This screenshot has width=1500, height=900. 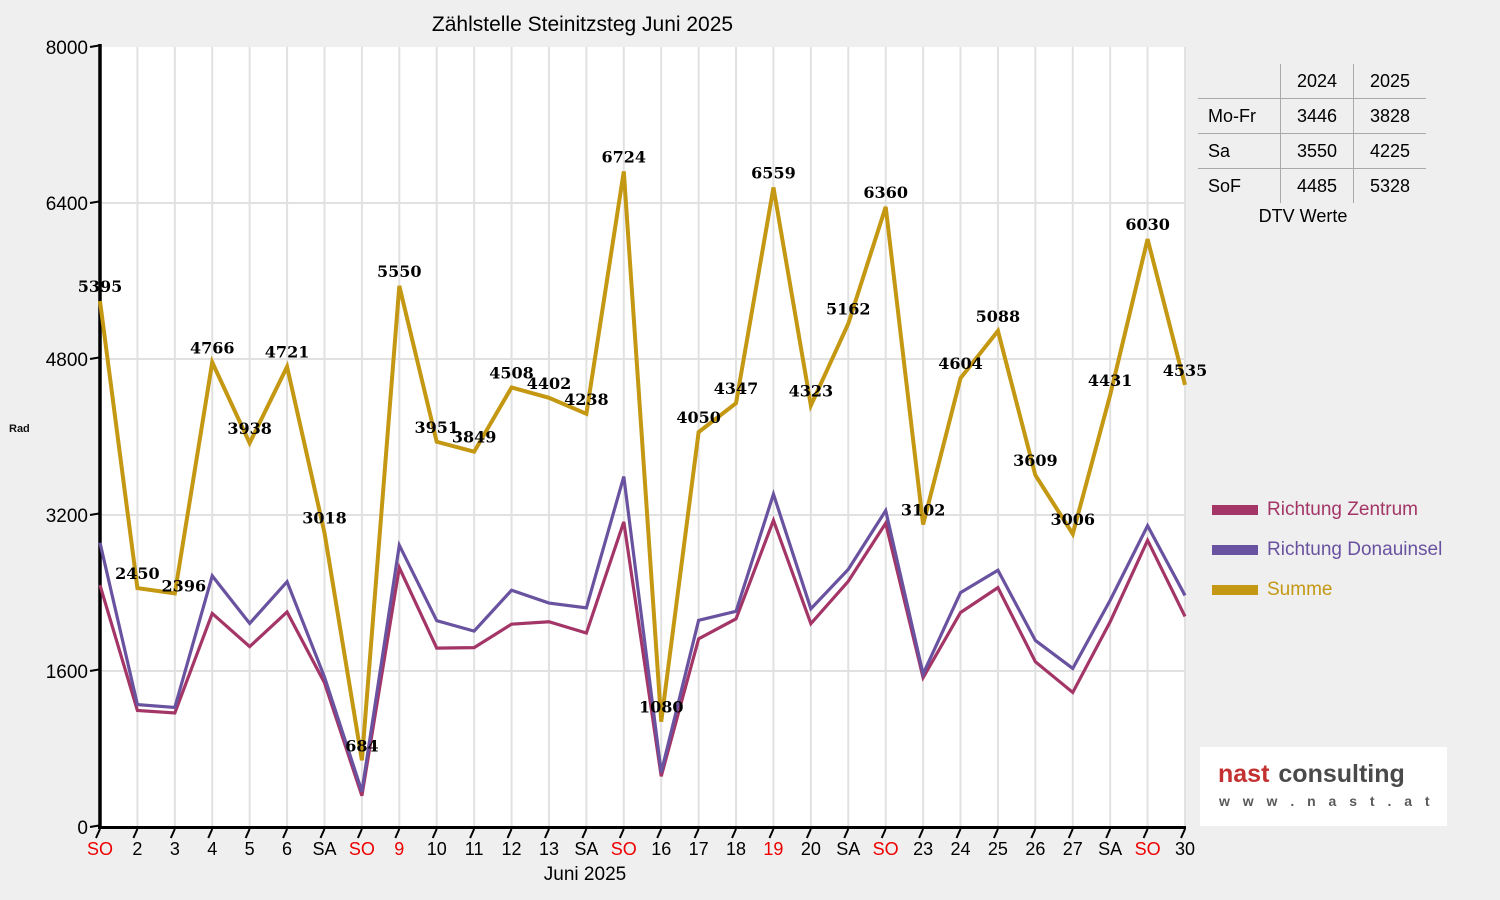 What do you see at coordinates (437, 849) in the screenshot?
I see `x-tick-label: 10` at bounding box center [437, 849].